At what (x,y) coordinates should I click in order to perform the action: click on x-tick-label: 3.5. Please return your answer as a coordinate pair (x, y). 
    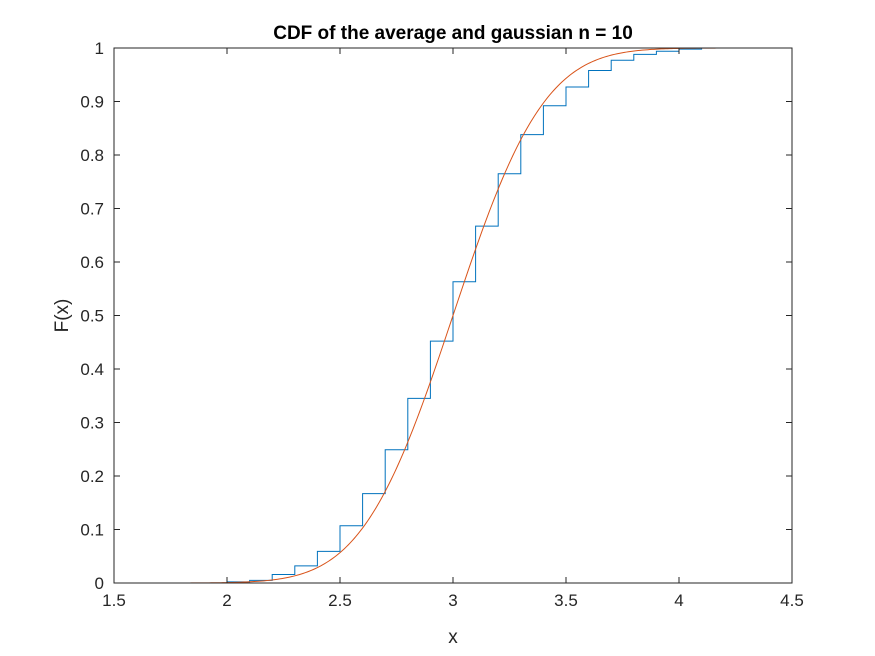
    Looking at the image, I should click on (566, 600).